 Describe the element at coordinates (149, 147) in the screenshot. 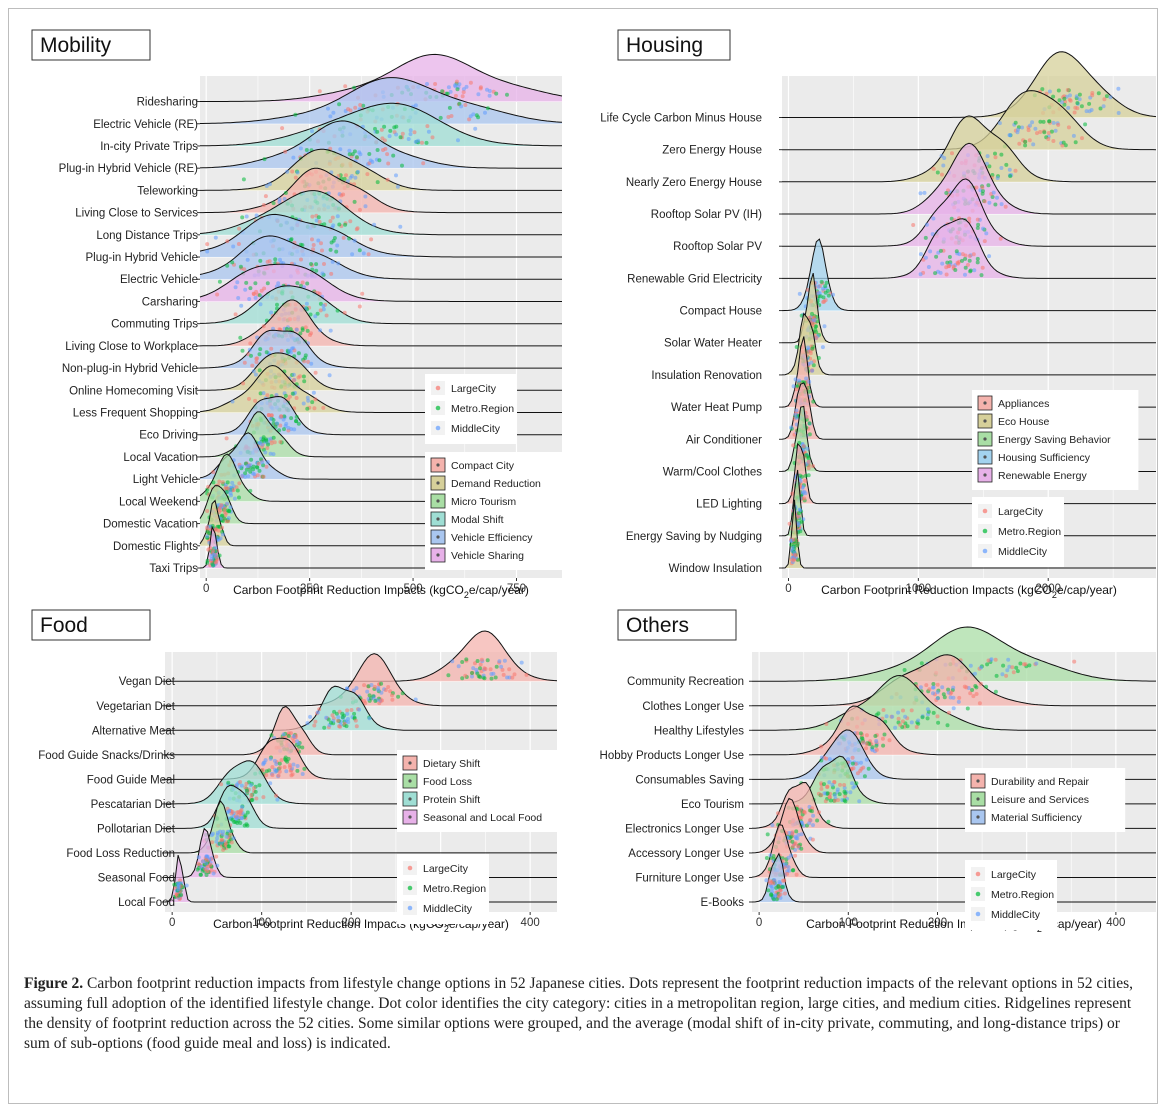

I see `y-tick-label: In-city Private Trips` at that location.